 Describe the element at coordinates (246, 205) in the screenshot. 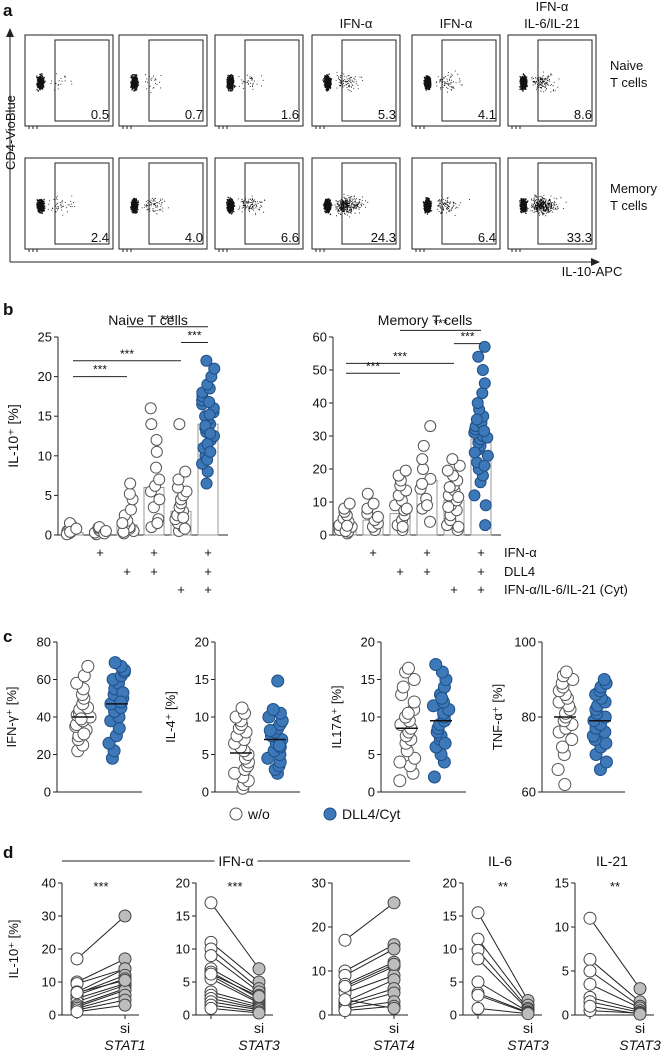

I see `cell-dots` at that location.